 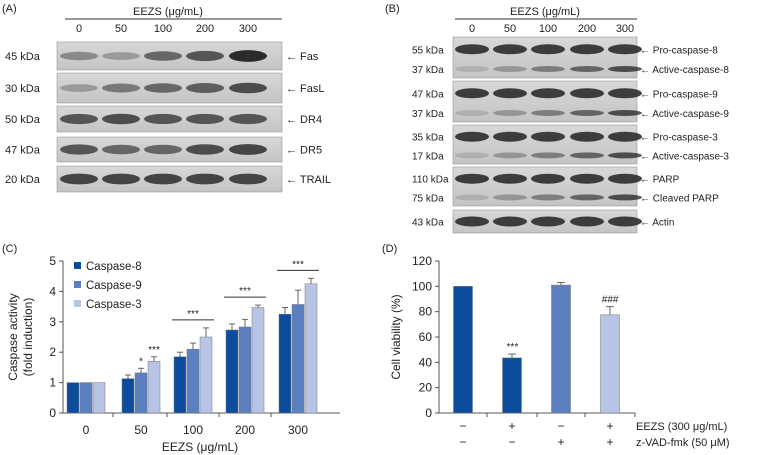 I want to click on protein-label: ← FasL, so click(x=305, y=89).